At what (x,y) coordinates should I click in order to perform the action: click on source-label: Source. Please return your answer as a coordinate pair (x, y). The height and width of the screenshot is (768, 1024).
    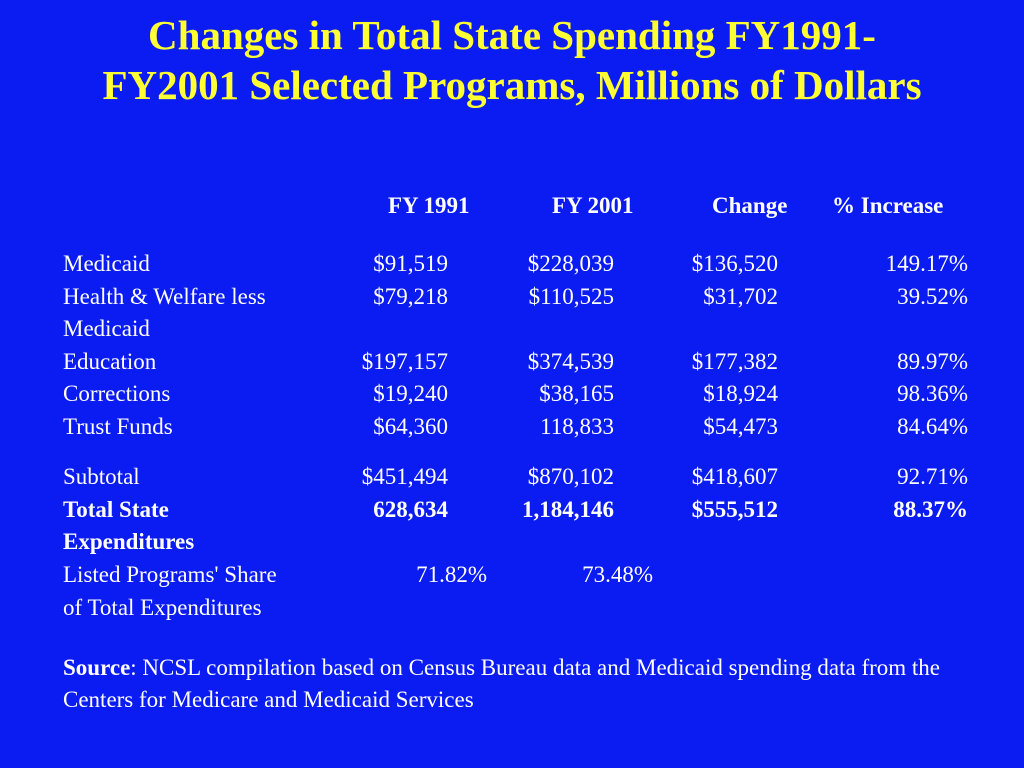
    Looking at the image, I should click on (97, 667).